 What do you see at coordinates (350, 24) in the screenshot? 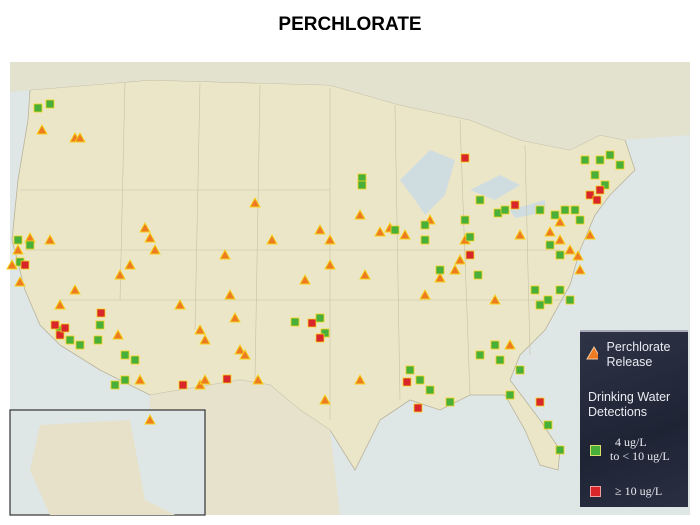
I see `page-title: PERCHLORATE` at bounding box center [350, 24].